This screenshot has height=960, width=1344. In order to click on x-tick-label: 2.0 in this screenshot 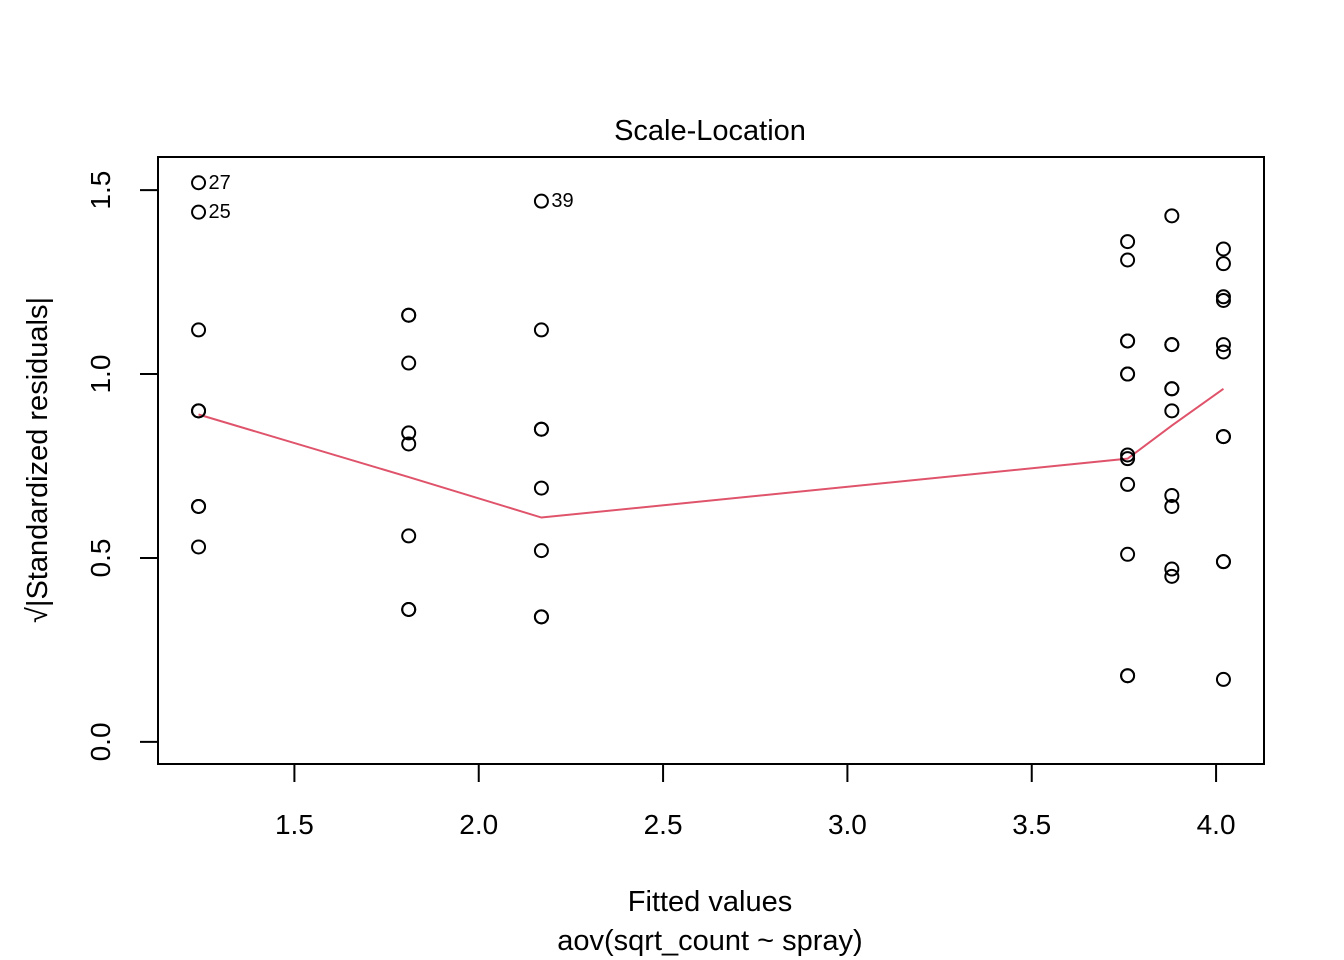, I will do `click(478, 824)`.